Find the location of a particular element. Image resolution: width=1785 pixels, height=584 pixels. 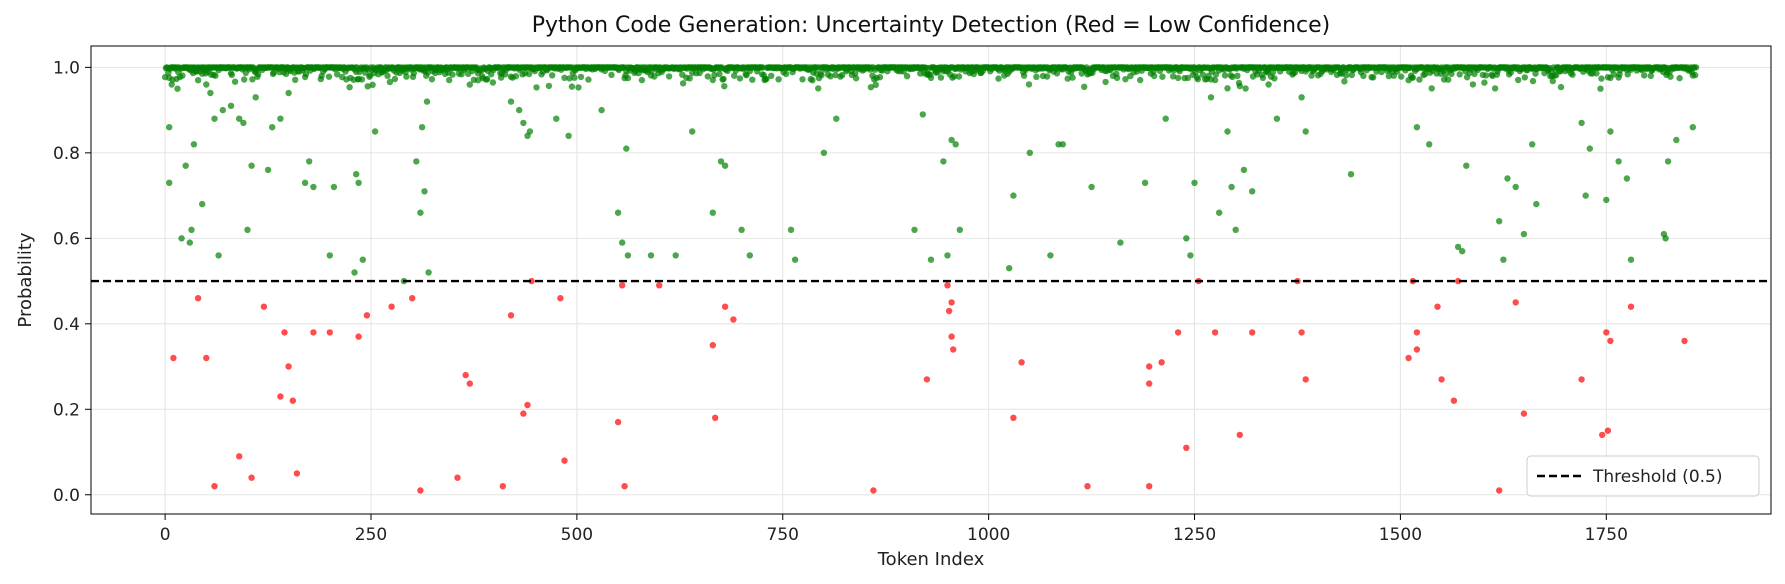

legend-box is located at coordinates (1643, 476).